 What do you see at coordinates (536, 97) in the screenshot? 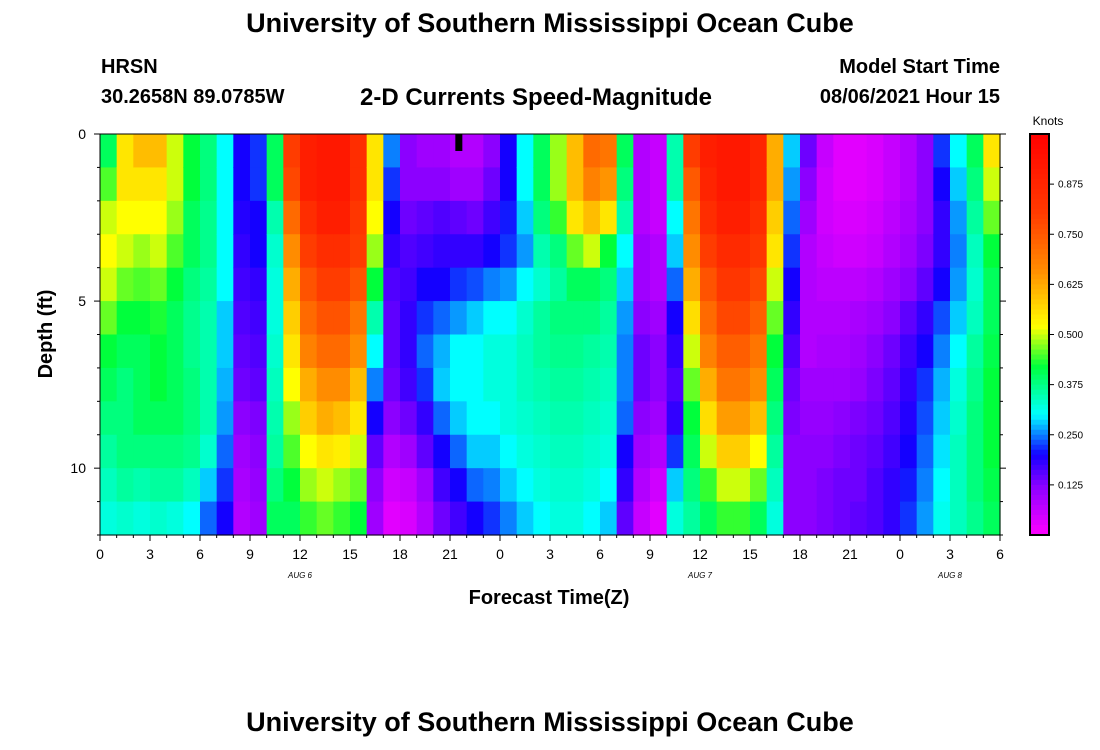
I see `chart-subtitle: 2-D Currents Speed-Magnitude` at bounding box center [536, 97].